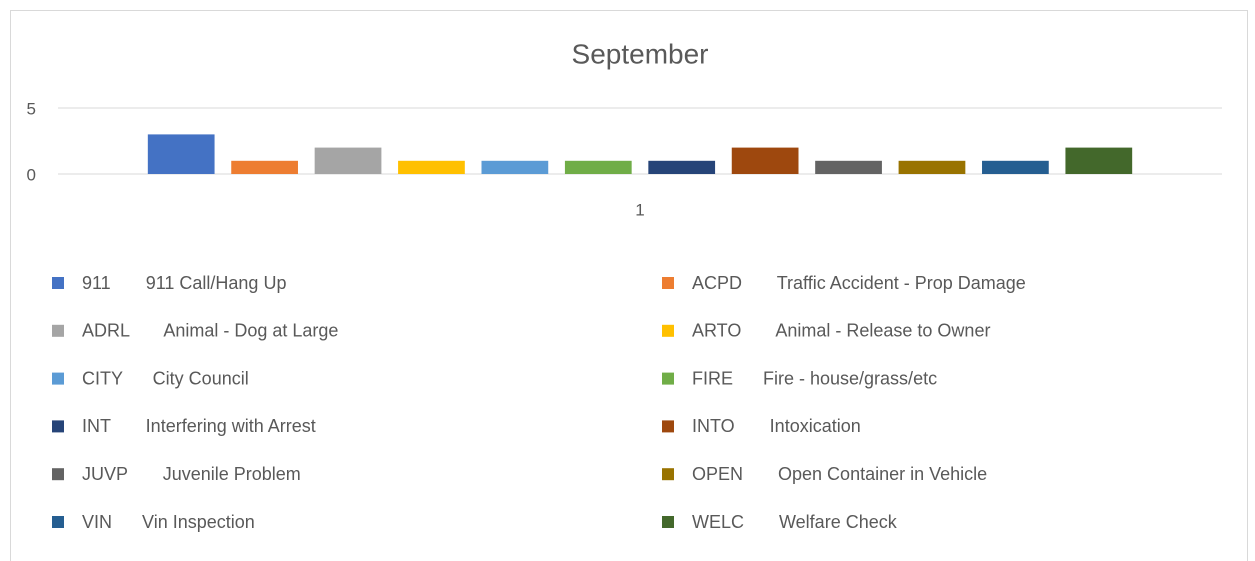 This screenshot has height=561, width=1255. What do you see at coordinates (814, 378) in the screenshot?
I see `legend-label: FIRE Fire - house/grass/etc` at bounding box center [814, 378].